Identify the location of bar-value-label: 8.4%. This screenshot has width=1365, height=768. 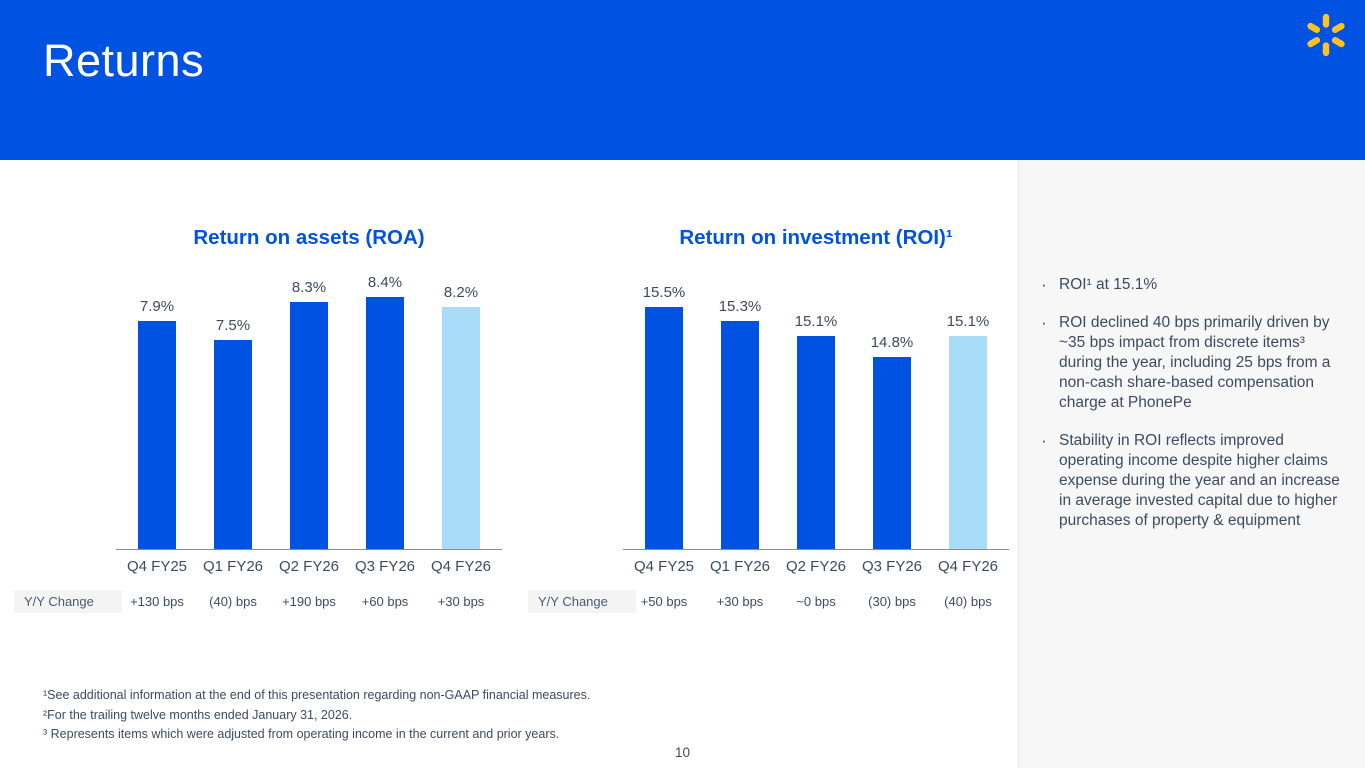
(385, 282).